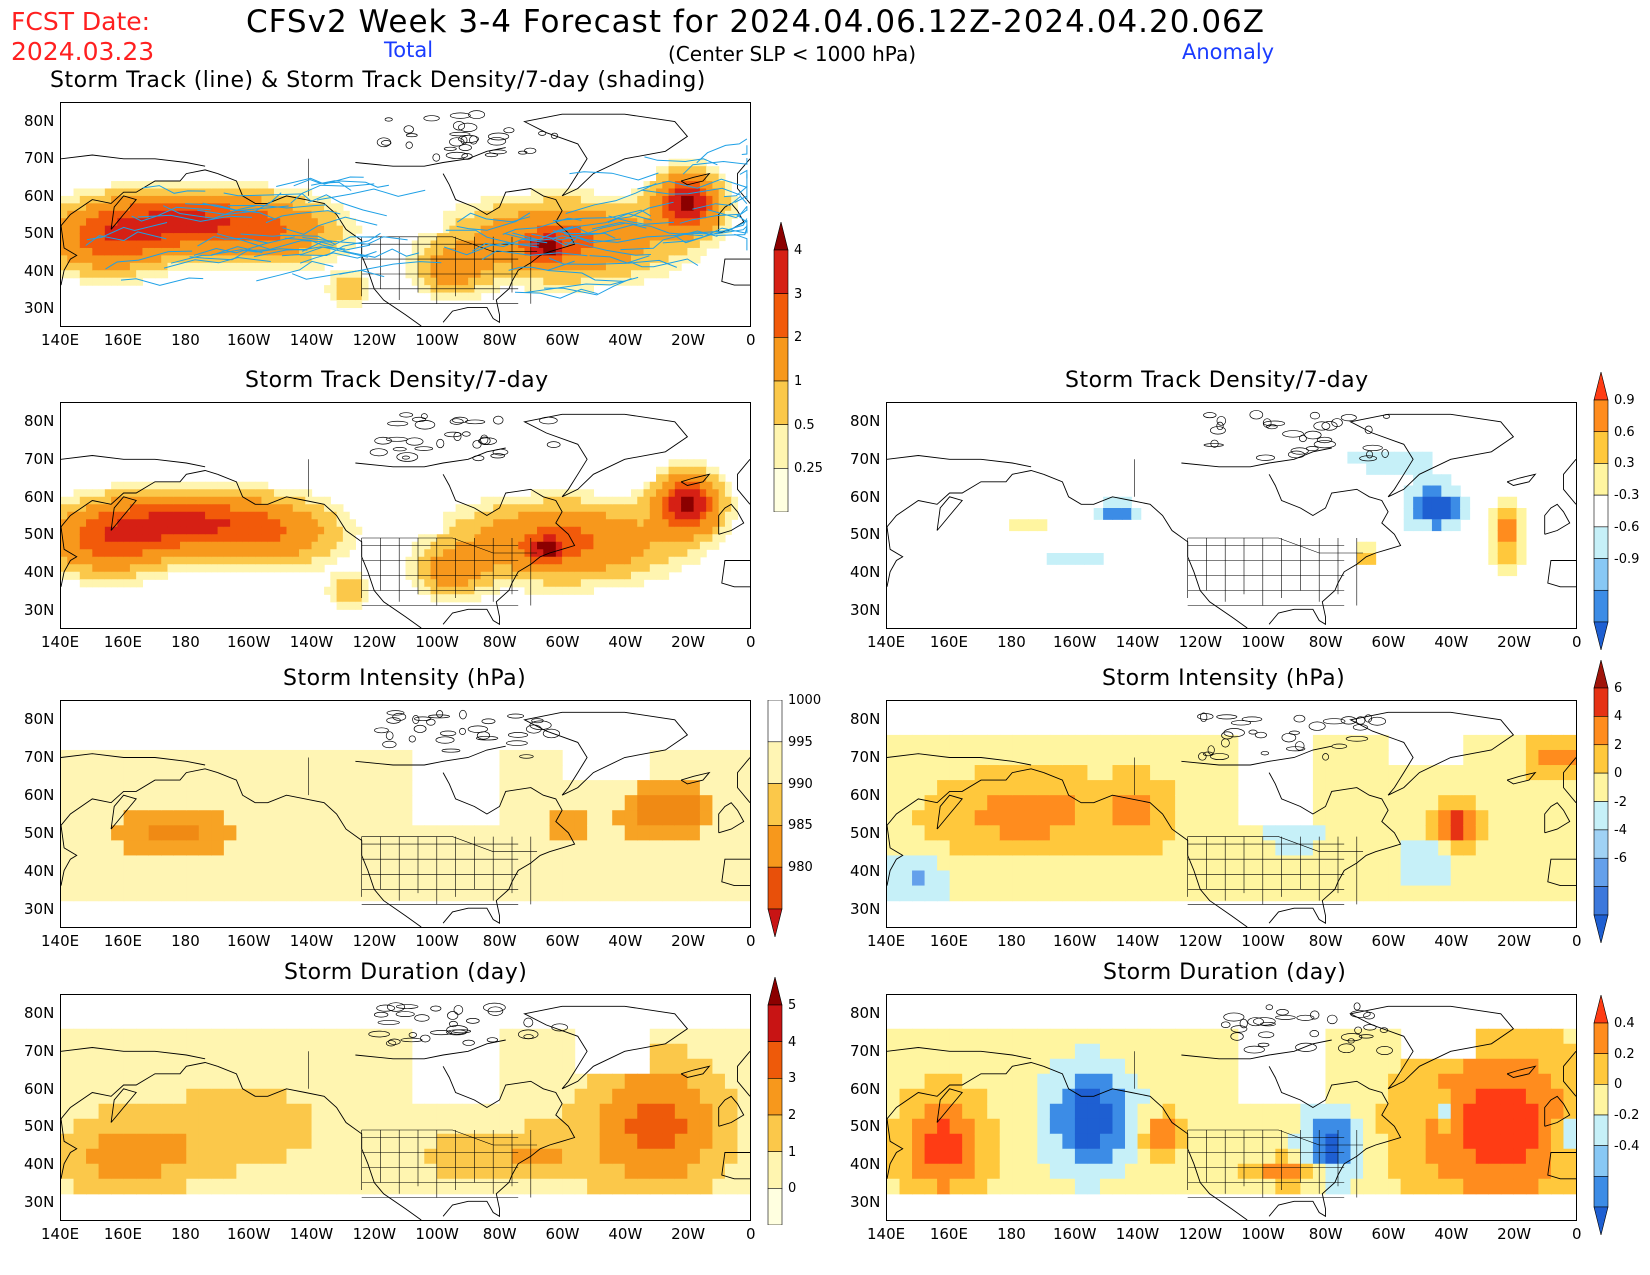  Describe the element at coordinates (781, 367) in the screenshot. I see `colorbar-density-total` at that location.